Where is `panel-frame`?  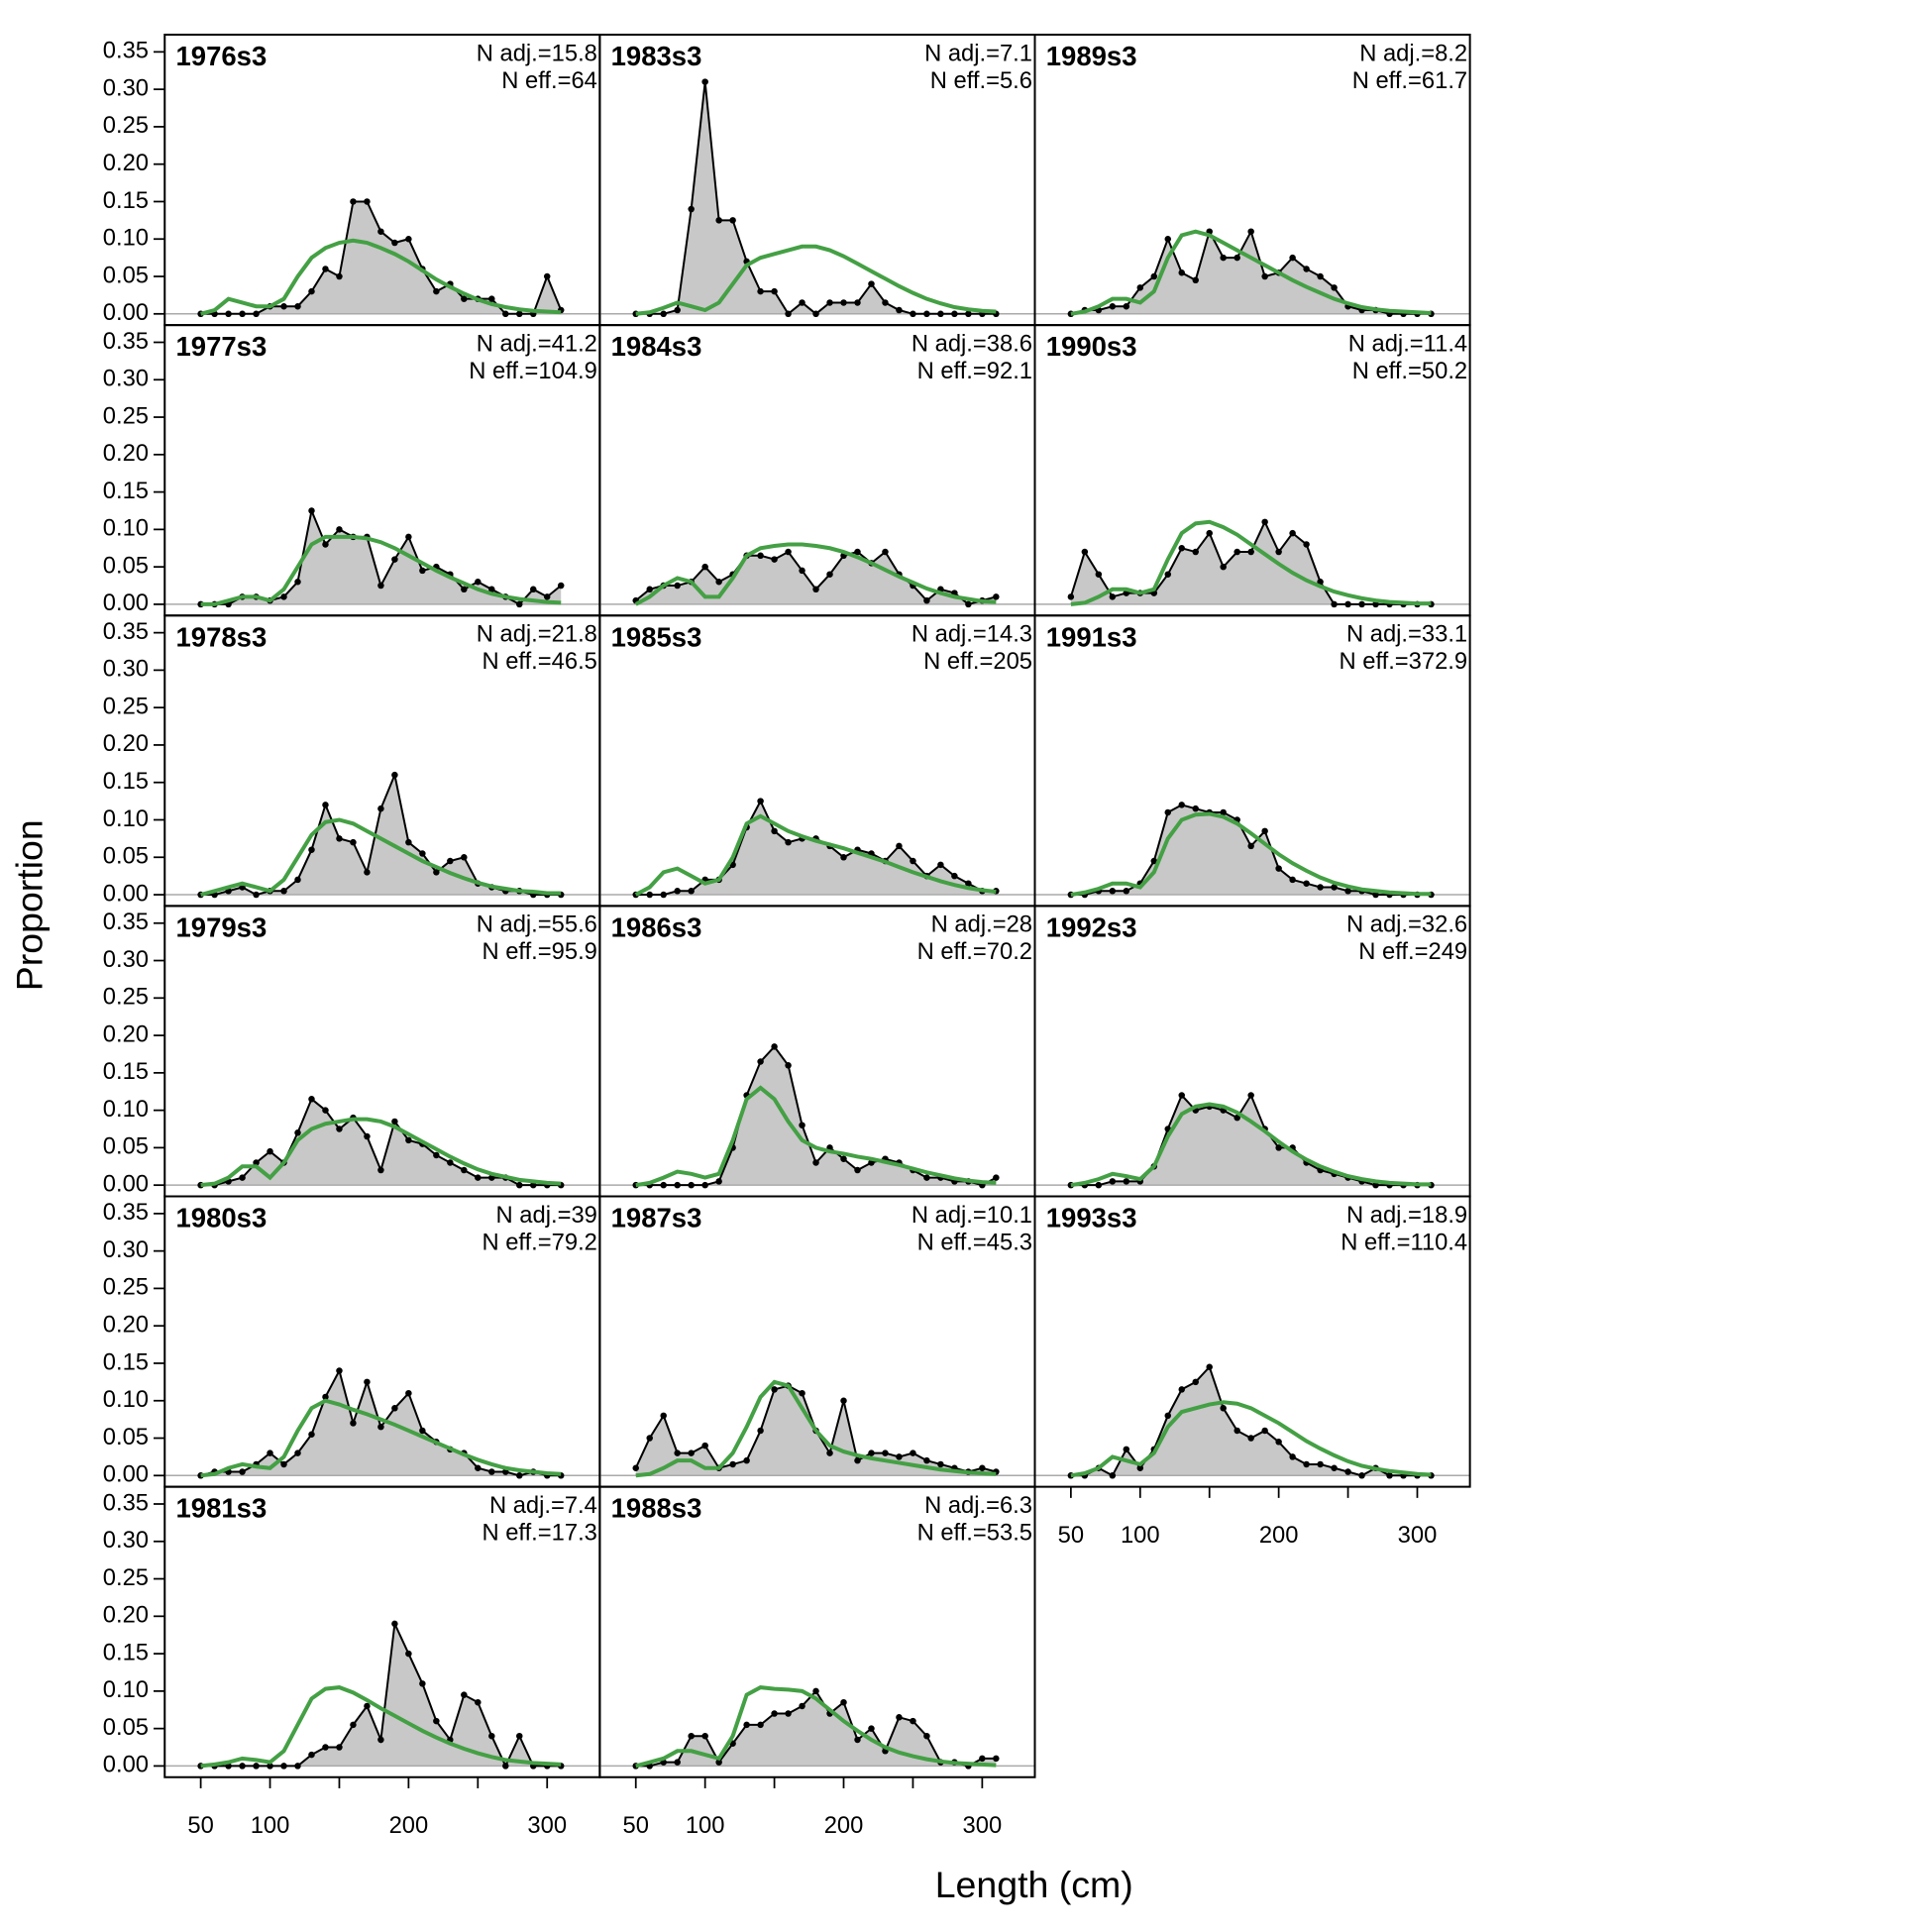
panel-frame is located at coordinates (1252, 1342).